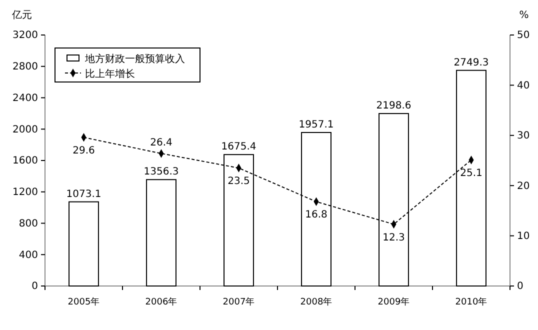 The height and width of the screenshot is (330, 538). I want to click on y2-tick-label: 30, so click(523, 136).